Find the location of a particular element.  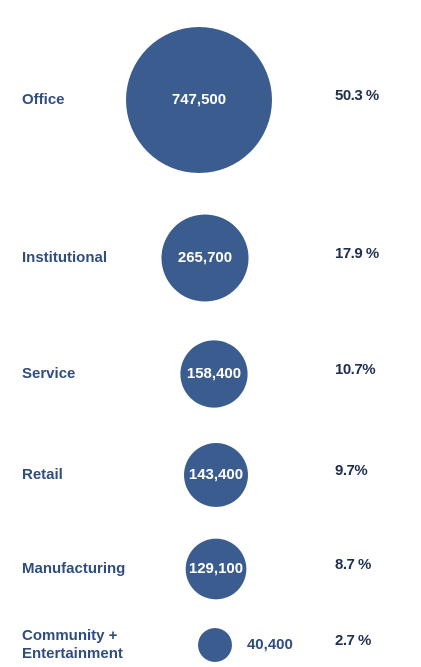

value-label: 129,100 is located at coordinates (216, 568).